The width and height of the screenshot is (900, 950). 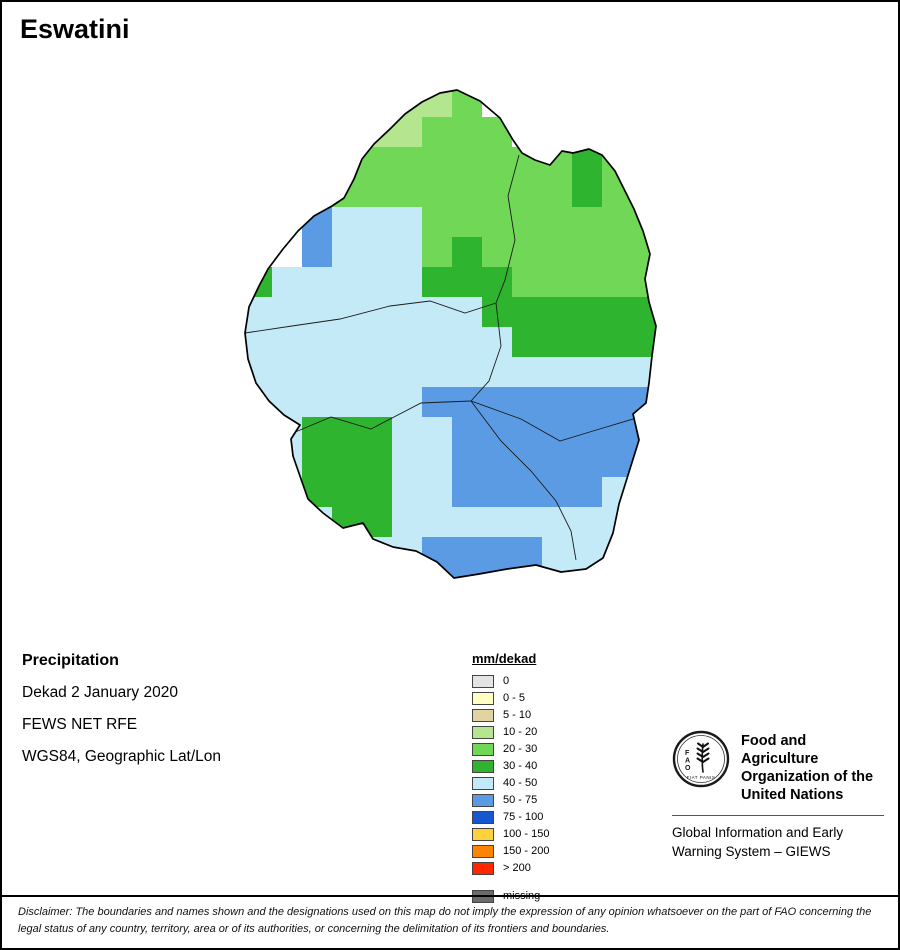 What do you see at coordinates (80, 724) in the screenshot?
I see `info-source: FEWS NET RFE` at bounding box center [80, 724].